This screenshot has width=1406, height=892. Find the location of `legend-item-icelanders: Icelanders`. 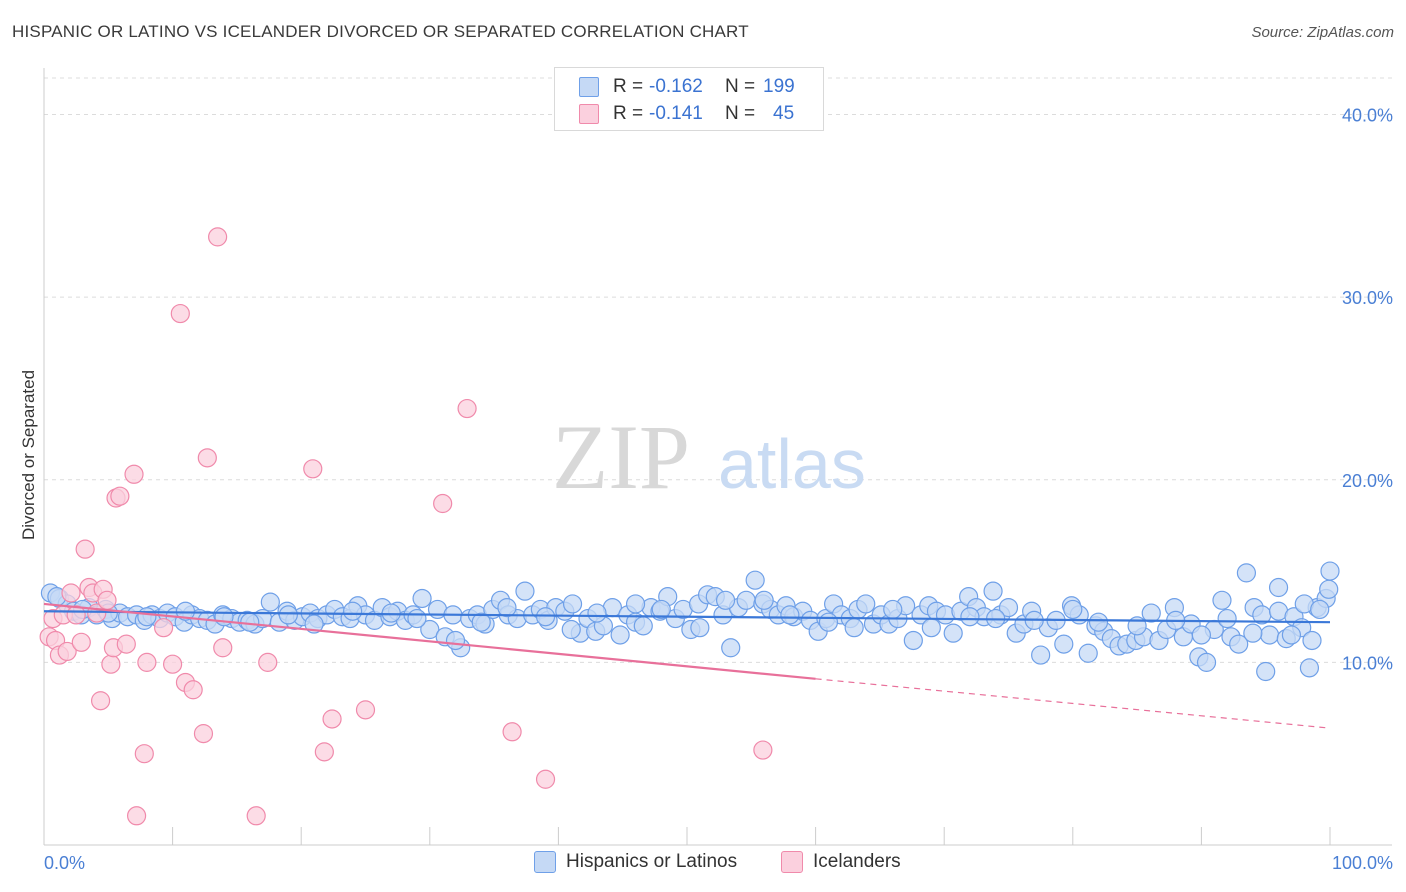

legend-item-icelanders: Icelanders is located at coordinates (841, 862).